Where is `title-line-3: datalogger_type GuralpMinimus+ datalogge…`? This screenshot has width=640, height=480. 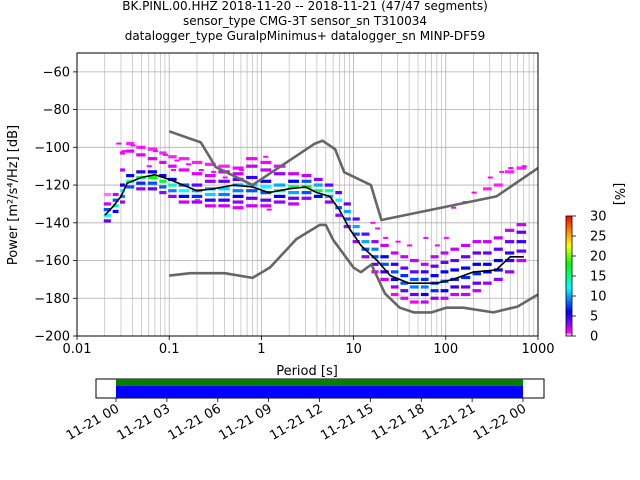 title-line-3: datalogger_type GuralpMinimus+ datalogge… is located at coordinates (305, 36).